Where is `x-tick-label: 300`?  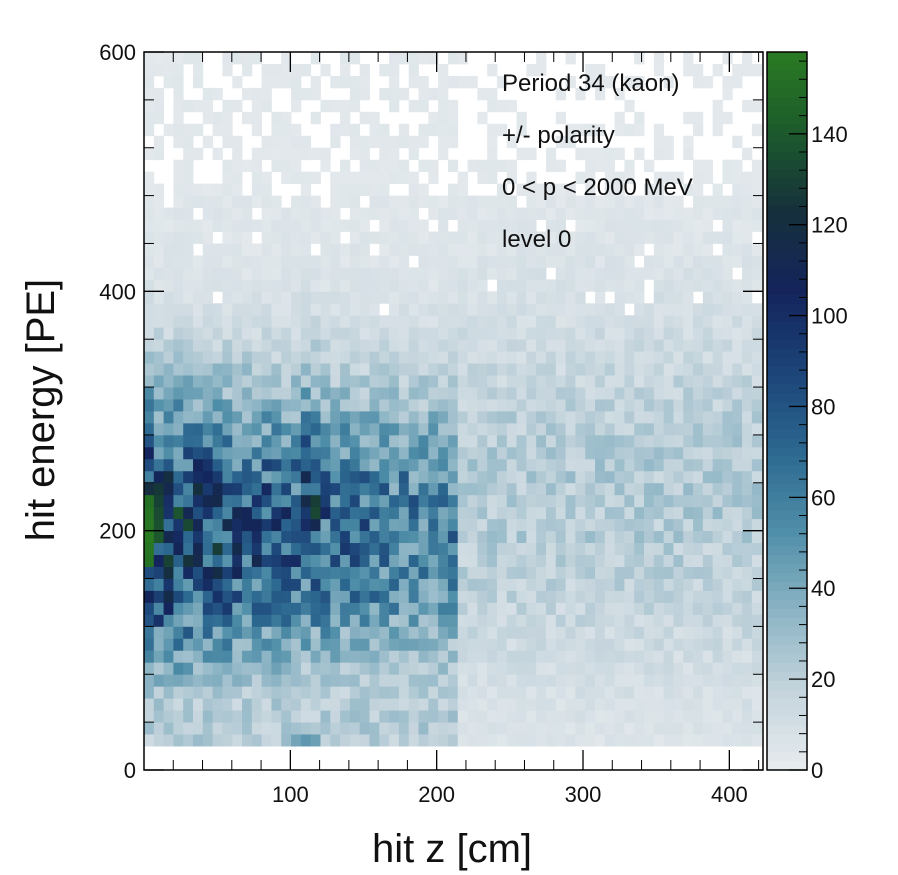
x-tick-label: 300 is located at coordinates (583, 794).